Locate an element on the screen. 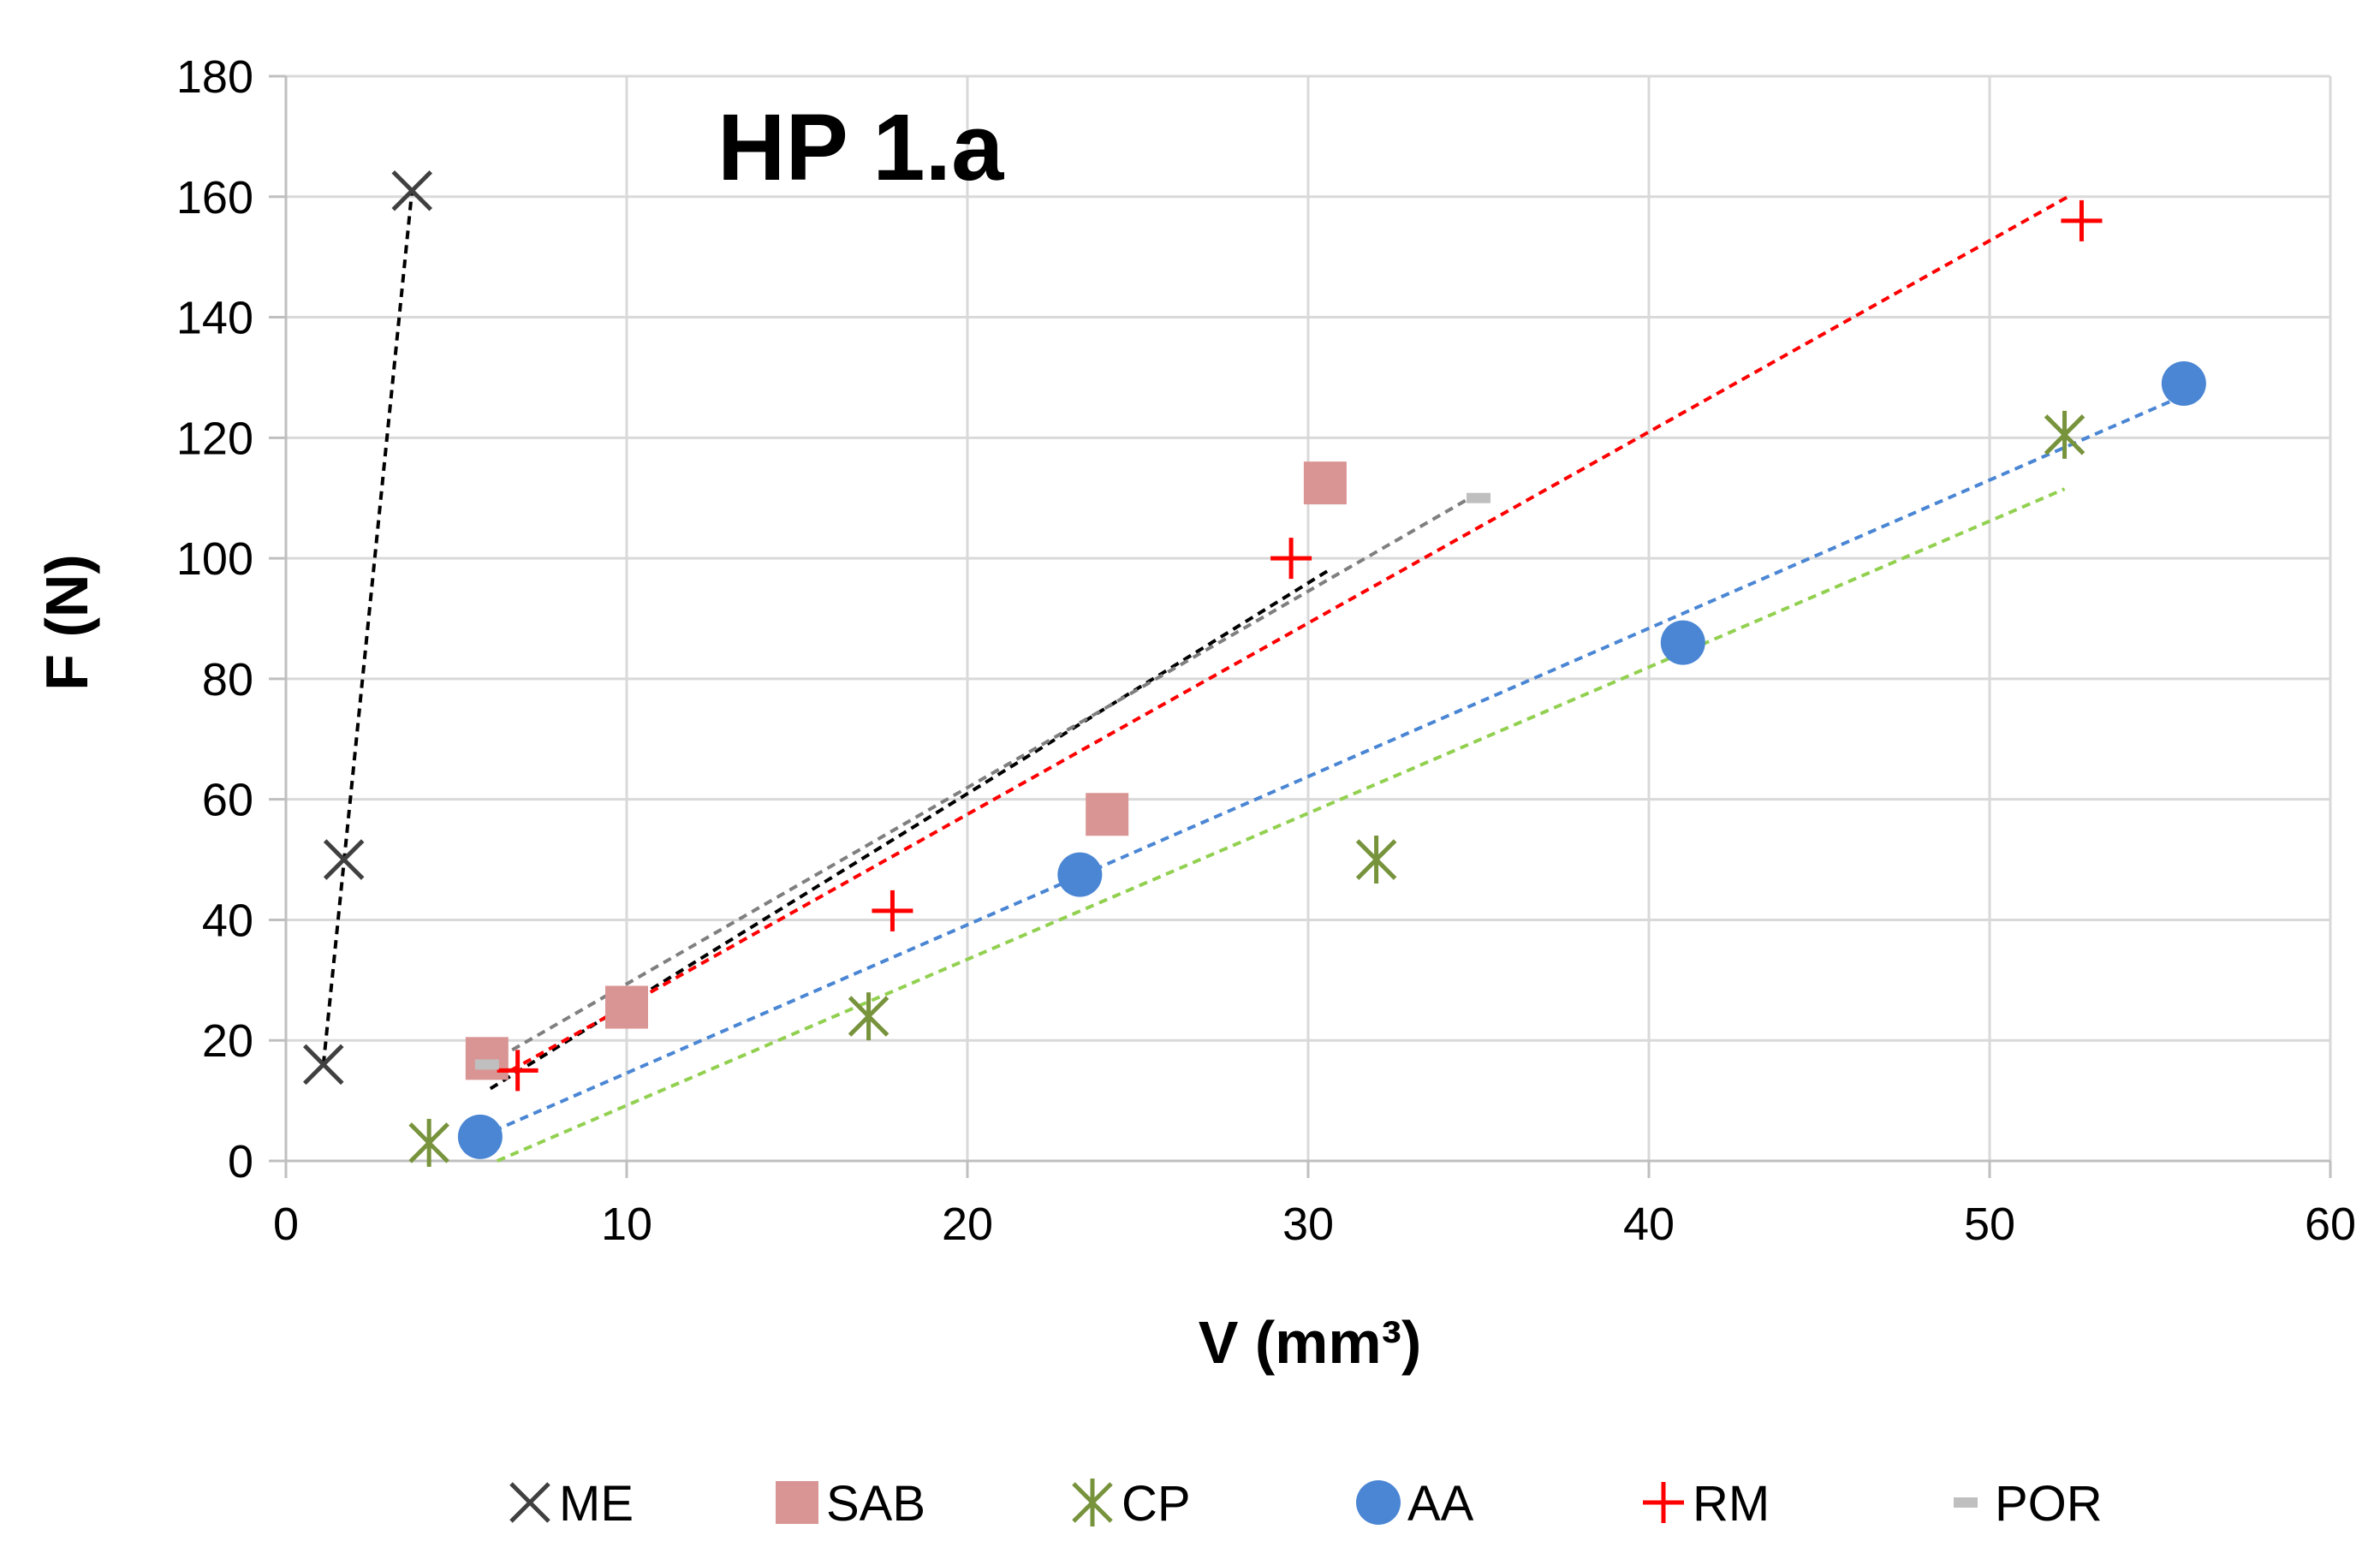  y-tick-label: 0 is located at coordinates (240, 1161).